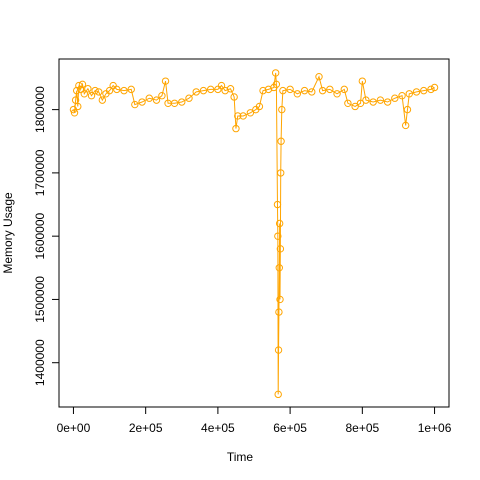 The image size is (480, 480). I want to click on x-tick-label: 2e+05, so click(146, 428).